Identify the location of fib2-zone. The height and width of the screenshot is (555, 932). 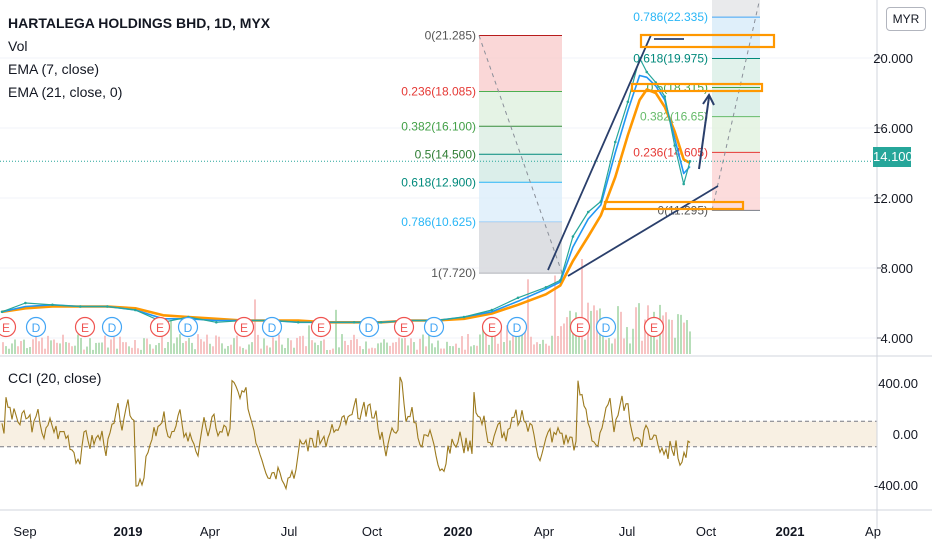
(736, 102).